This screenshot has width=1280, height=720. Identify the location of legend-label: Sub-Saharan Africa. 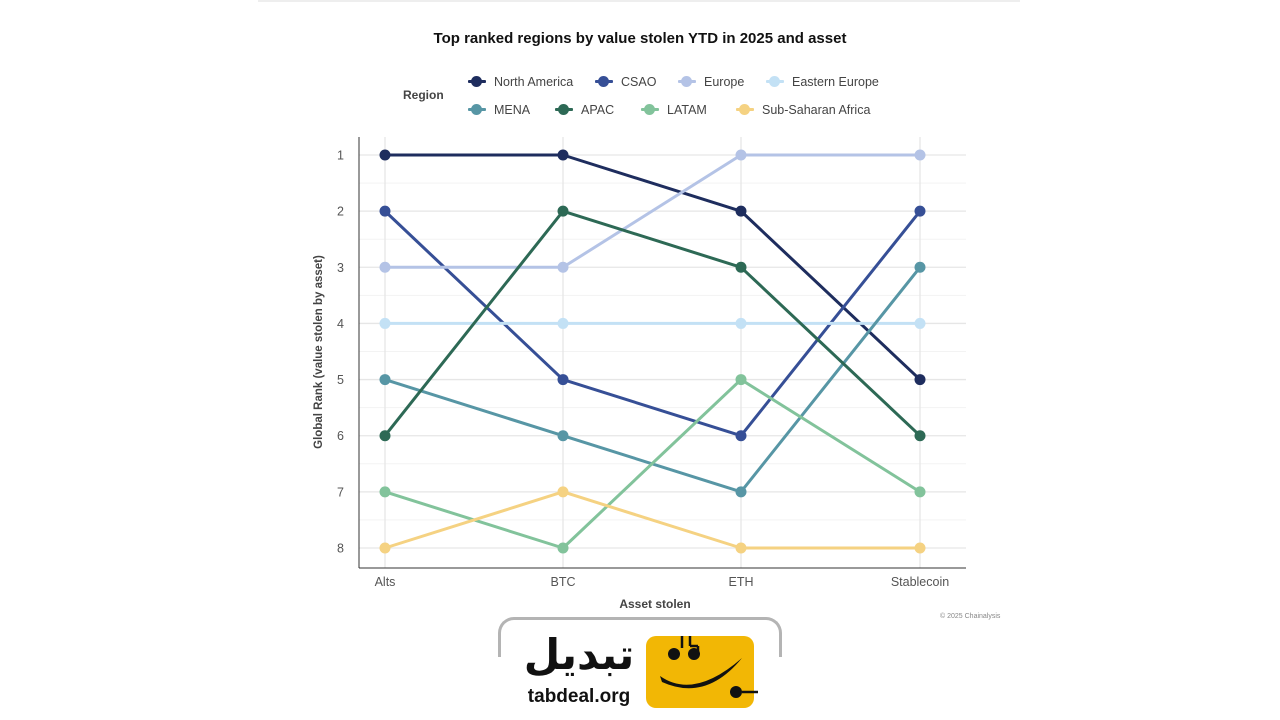
(816, 110).